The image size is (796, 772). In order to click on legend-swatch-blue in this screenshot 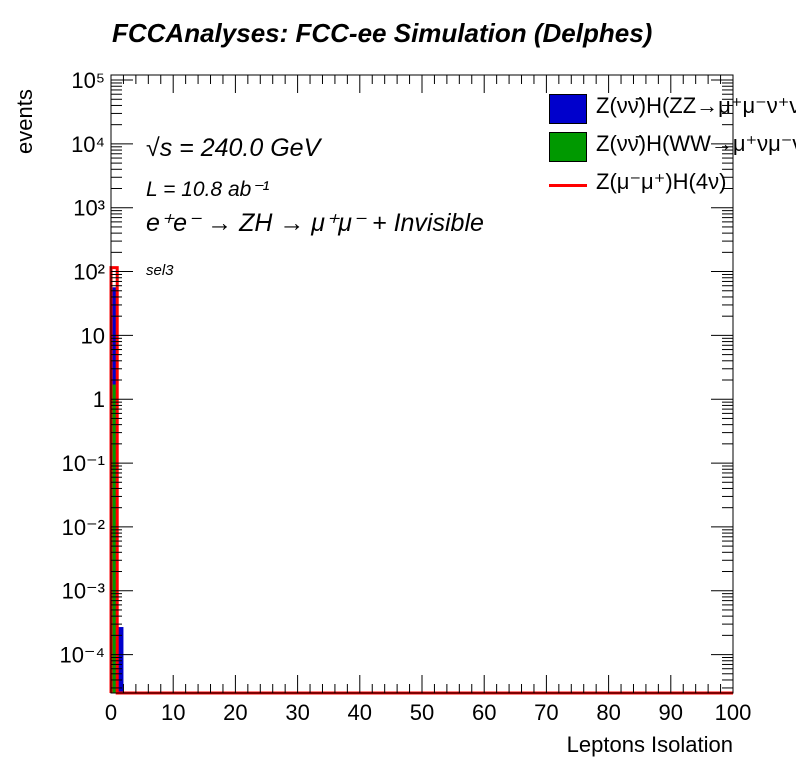, I will do `click(568, 109)`.